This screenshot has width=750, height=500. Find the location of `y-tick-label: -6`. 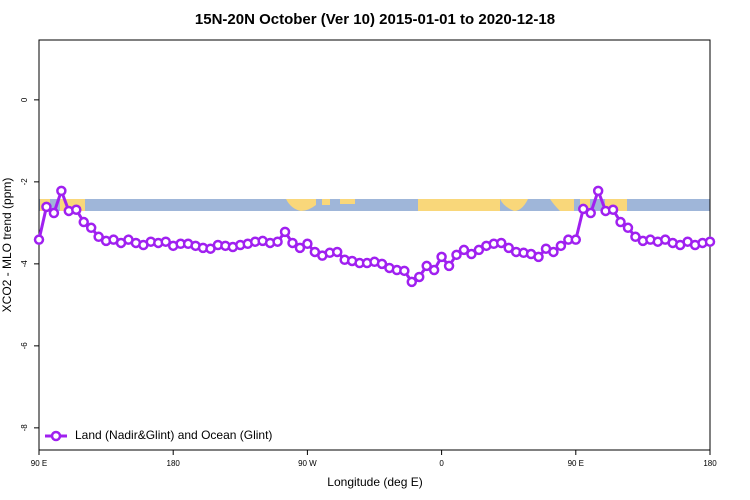

y-tick-label: -6 is located at coordinates (24, 346).